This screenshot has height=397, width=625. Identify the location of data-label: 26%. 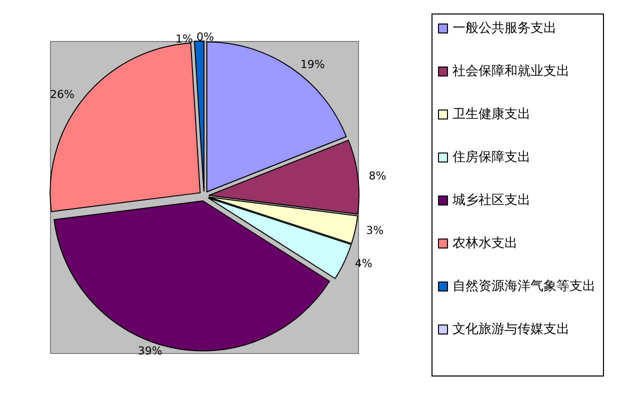
(62, 95).